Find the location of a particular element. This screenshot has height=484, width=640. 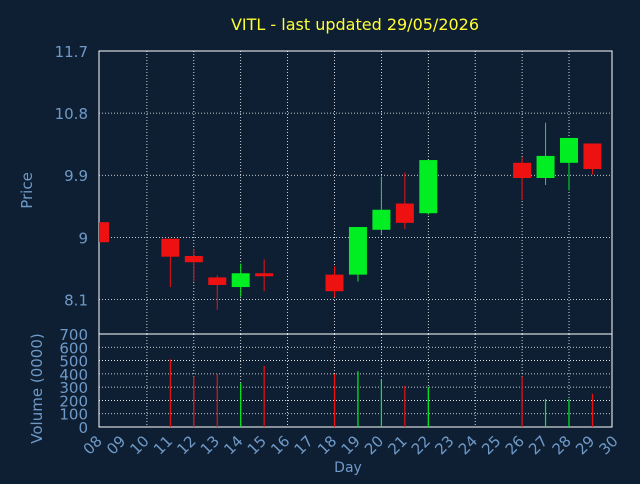

price-tick-label: 8.1 is located at coordinates (76, 300).